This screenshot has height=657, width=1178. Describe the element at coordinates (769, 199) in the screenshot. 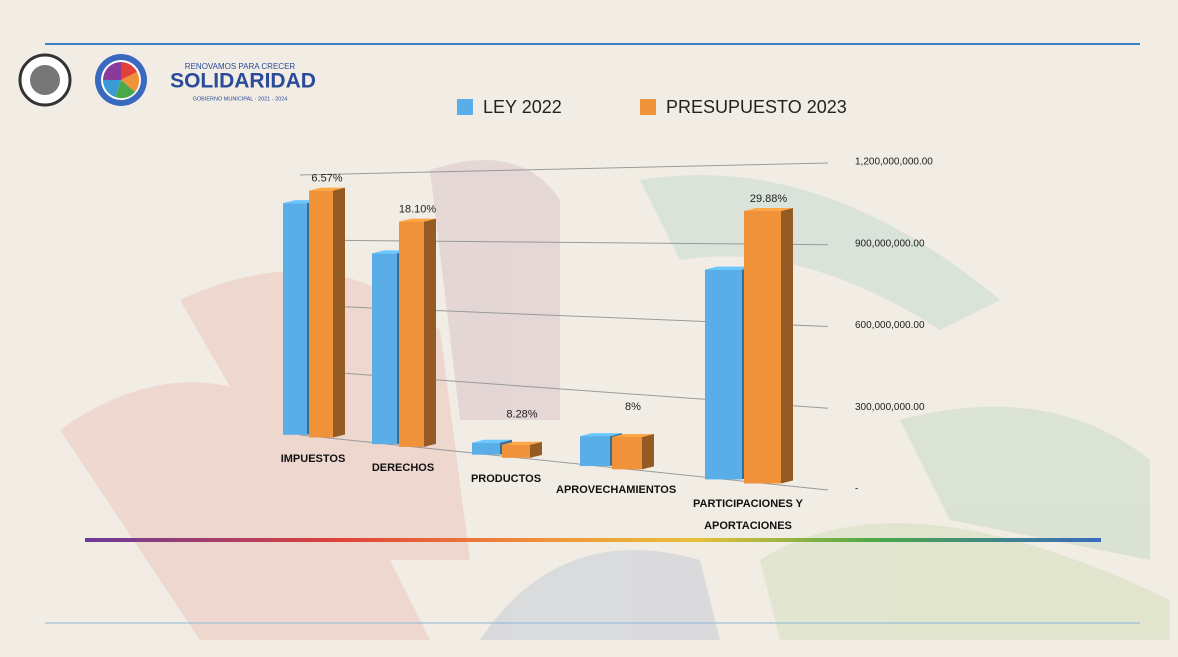

I see `annotation: 29.88%` at that location.